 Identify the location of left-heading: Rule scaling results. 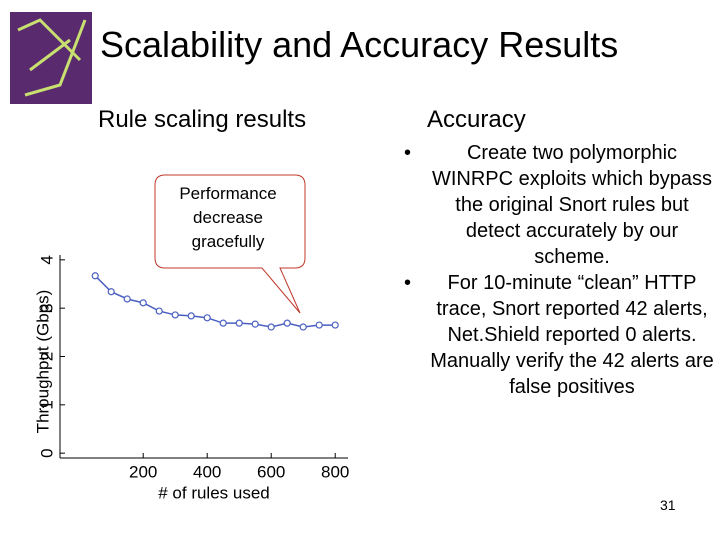
(202, 119).